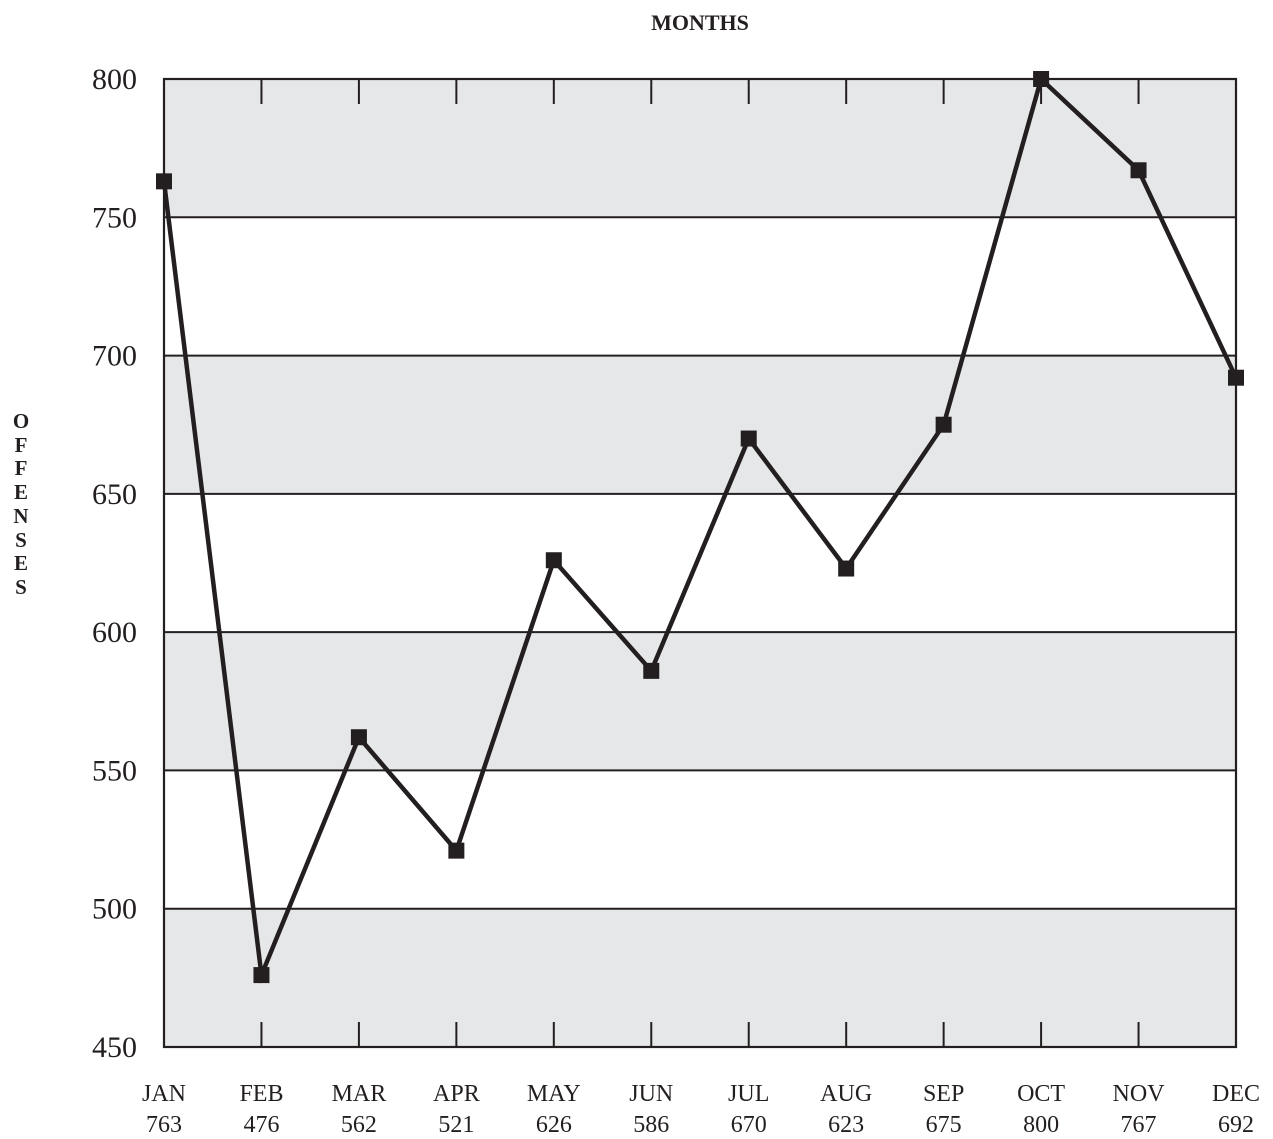 Image resolution: width=1273 pixels, height=1139 pixels. Describe the element at coordinates (114, 1047) in the screenshot. I see `y-tick-label: 450` at that location.